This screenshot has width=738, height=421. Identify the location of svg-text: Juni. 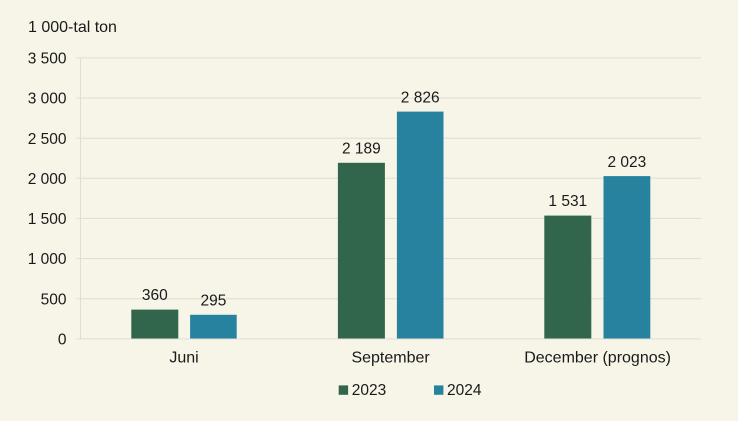
(183, 358).